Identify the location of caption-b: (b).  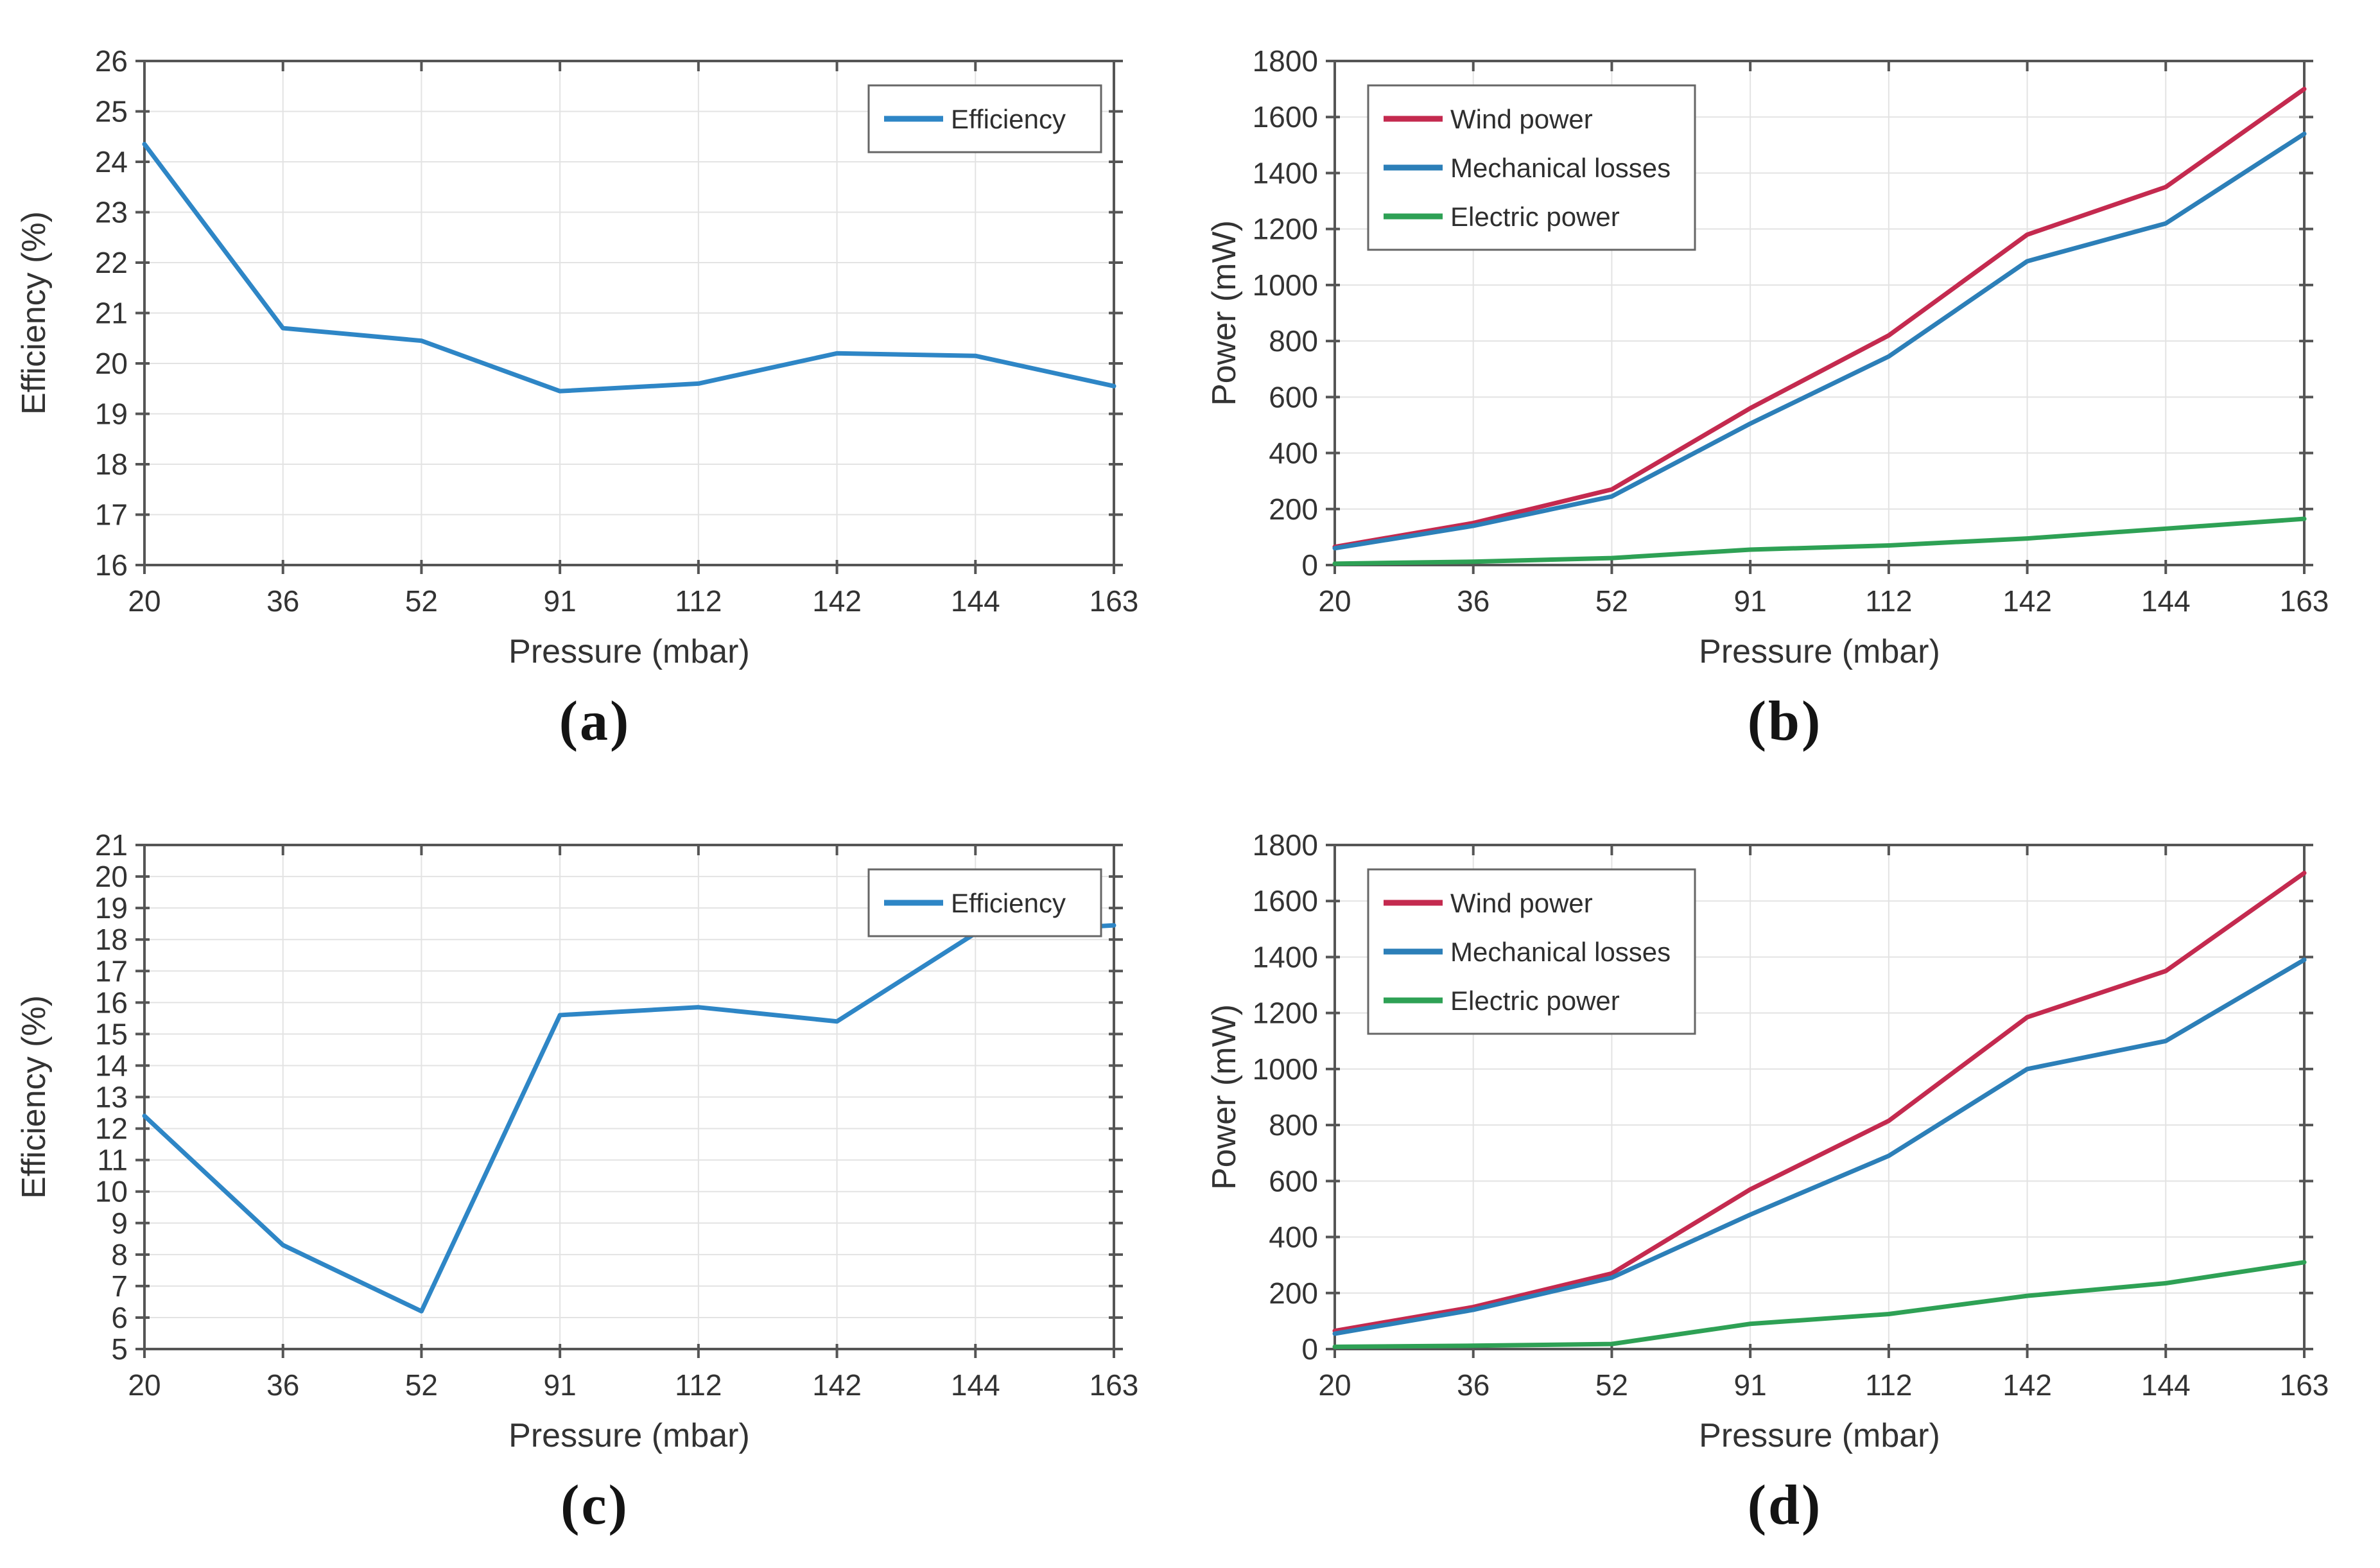
(1785, 721).